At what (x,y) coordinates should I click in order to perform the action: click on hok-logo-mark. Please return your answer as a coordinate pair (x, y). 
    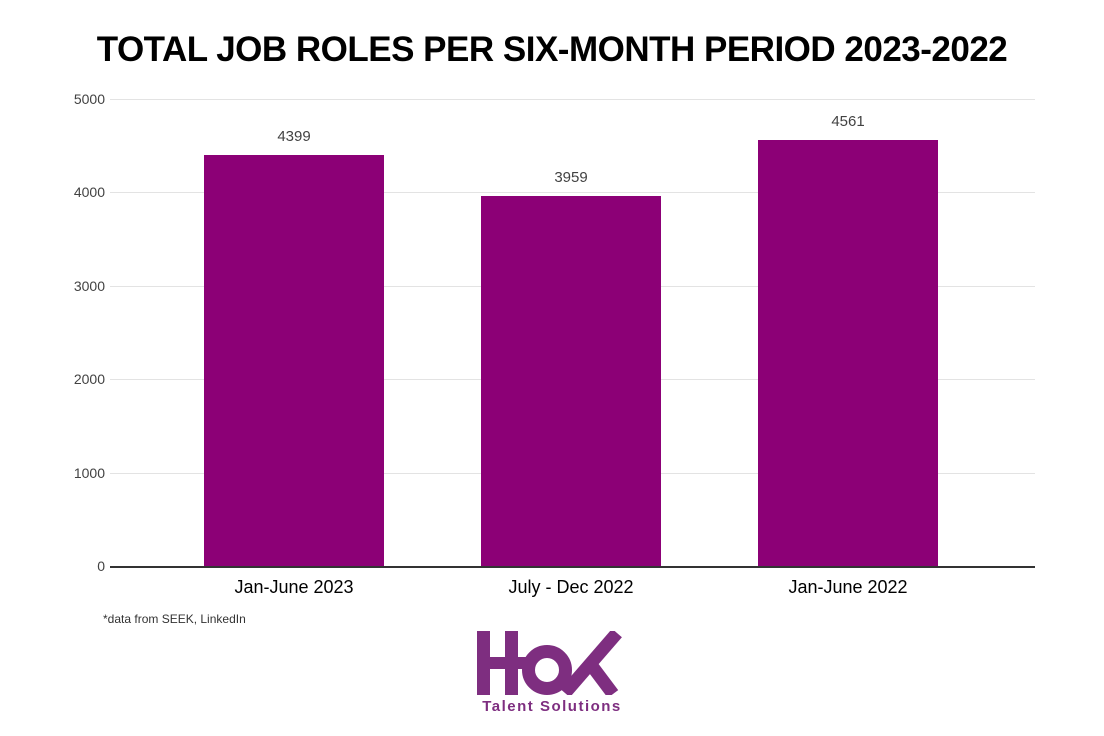
    Looking at the image, I should click on (549, 663).